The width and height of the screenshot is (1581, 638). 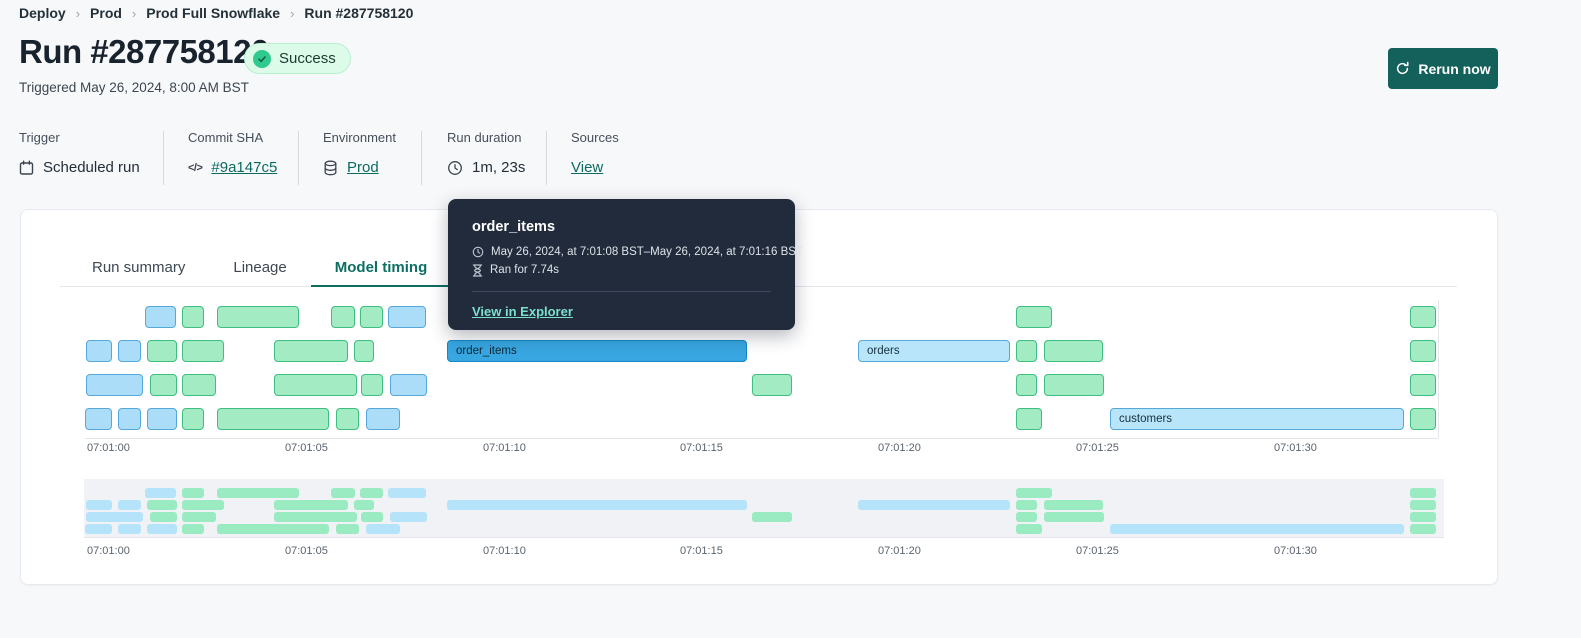 What do you see at coordinates (1097, 448) in the screenshot?
I see `axis-tick: 07:01:25` at bounding box center [1097, 448].